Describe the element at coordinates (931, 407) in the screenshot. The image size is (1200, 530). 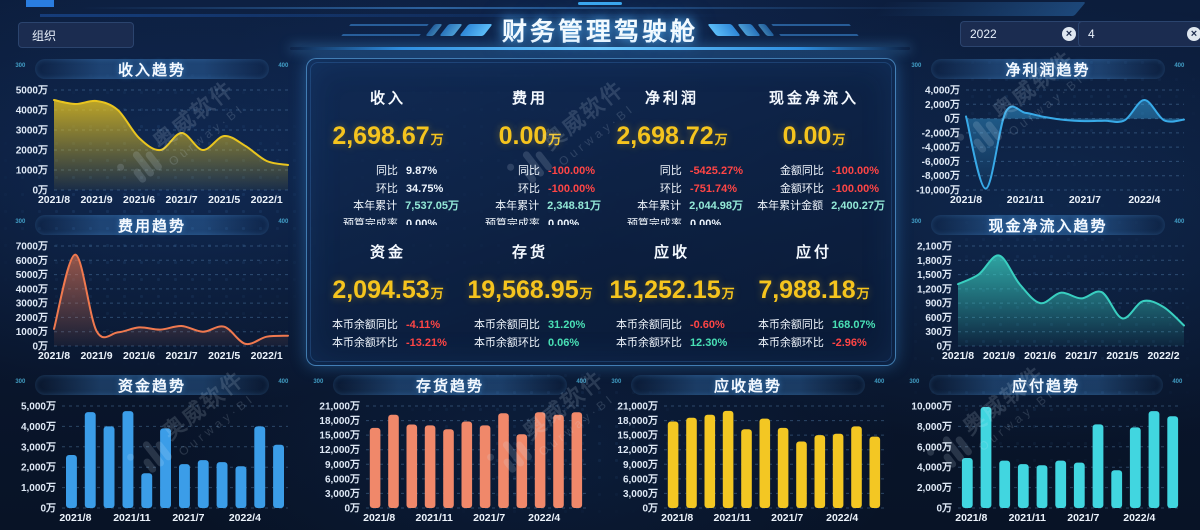
I see `svg-text: 10,000万` at that location.